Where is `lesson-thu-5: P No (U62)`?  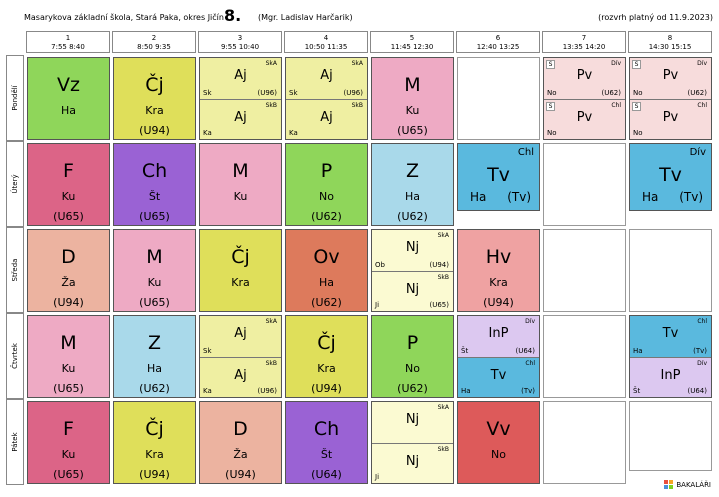
lesson-thu-5: P No (U62) is located at coordinates (412, 356).